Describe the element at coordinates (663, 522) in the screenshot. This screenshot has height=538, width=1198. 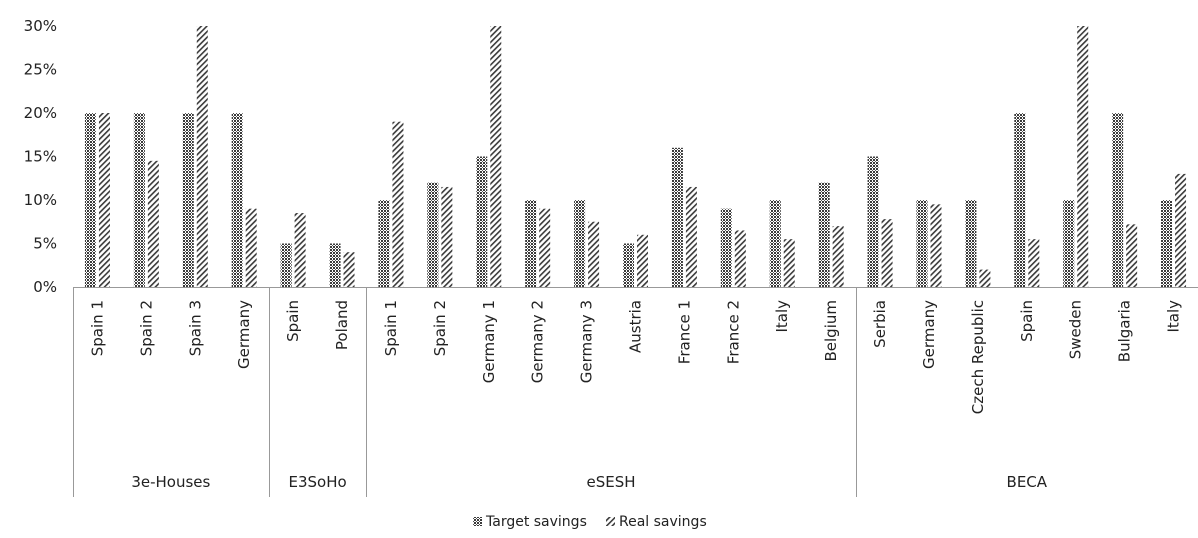
I see `legend-label: Real savings` at that location.